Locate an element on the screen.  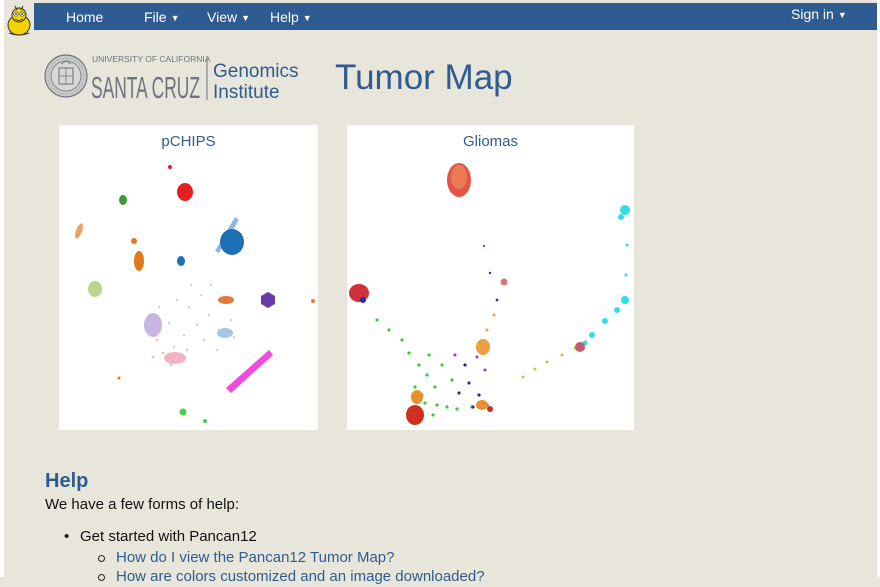
page-title: Tumor Map is located at coordinates (424, 77).